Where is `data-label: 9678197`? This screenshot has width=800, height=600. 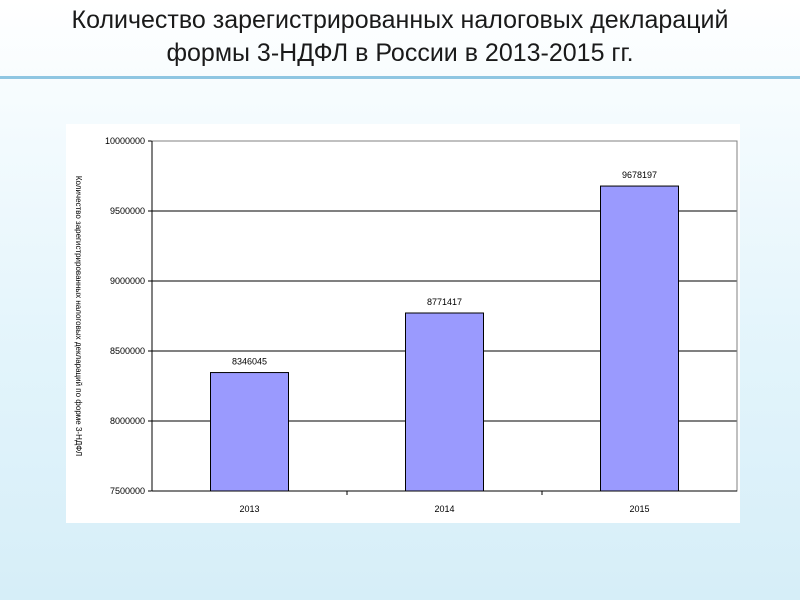
data-label: 9678197 is located at coordinates (639, 175).